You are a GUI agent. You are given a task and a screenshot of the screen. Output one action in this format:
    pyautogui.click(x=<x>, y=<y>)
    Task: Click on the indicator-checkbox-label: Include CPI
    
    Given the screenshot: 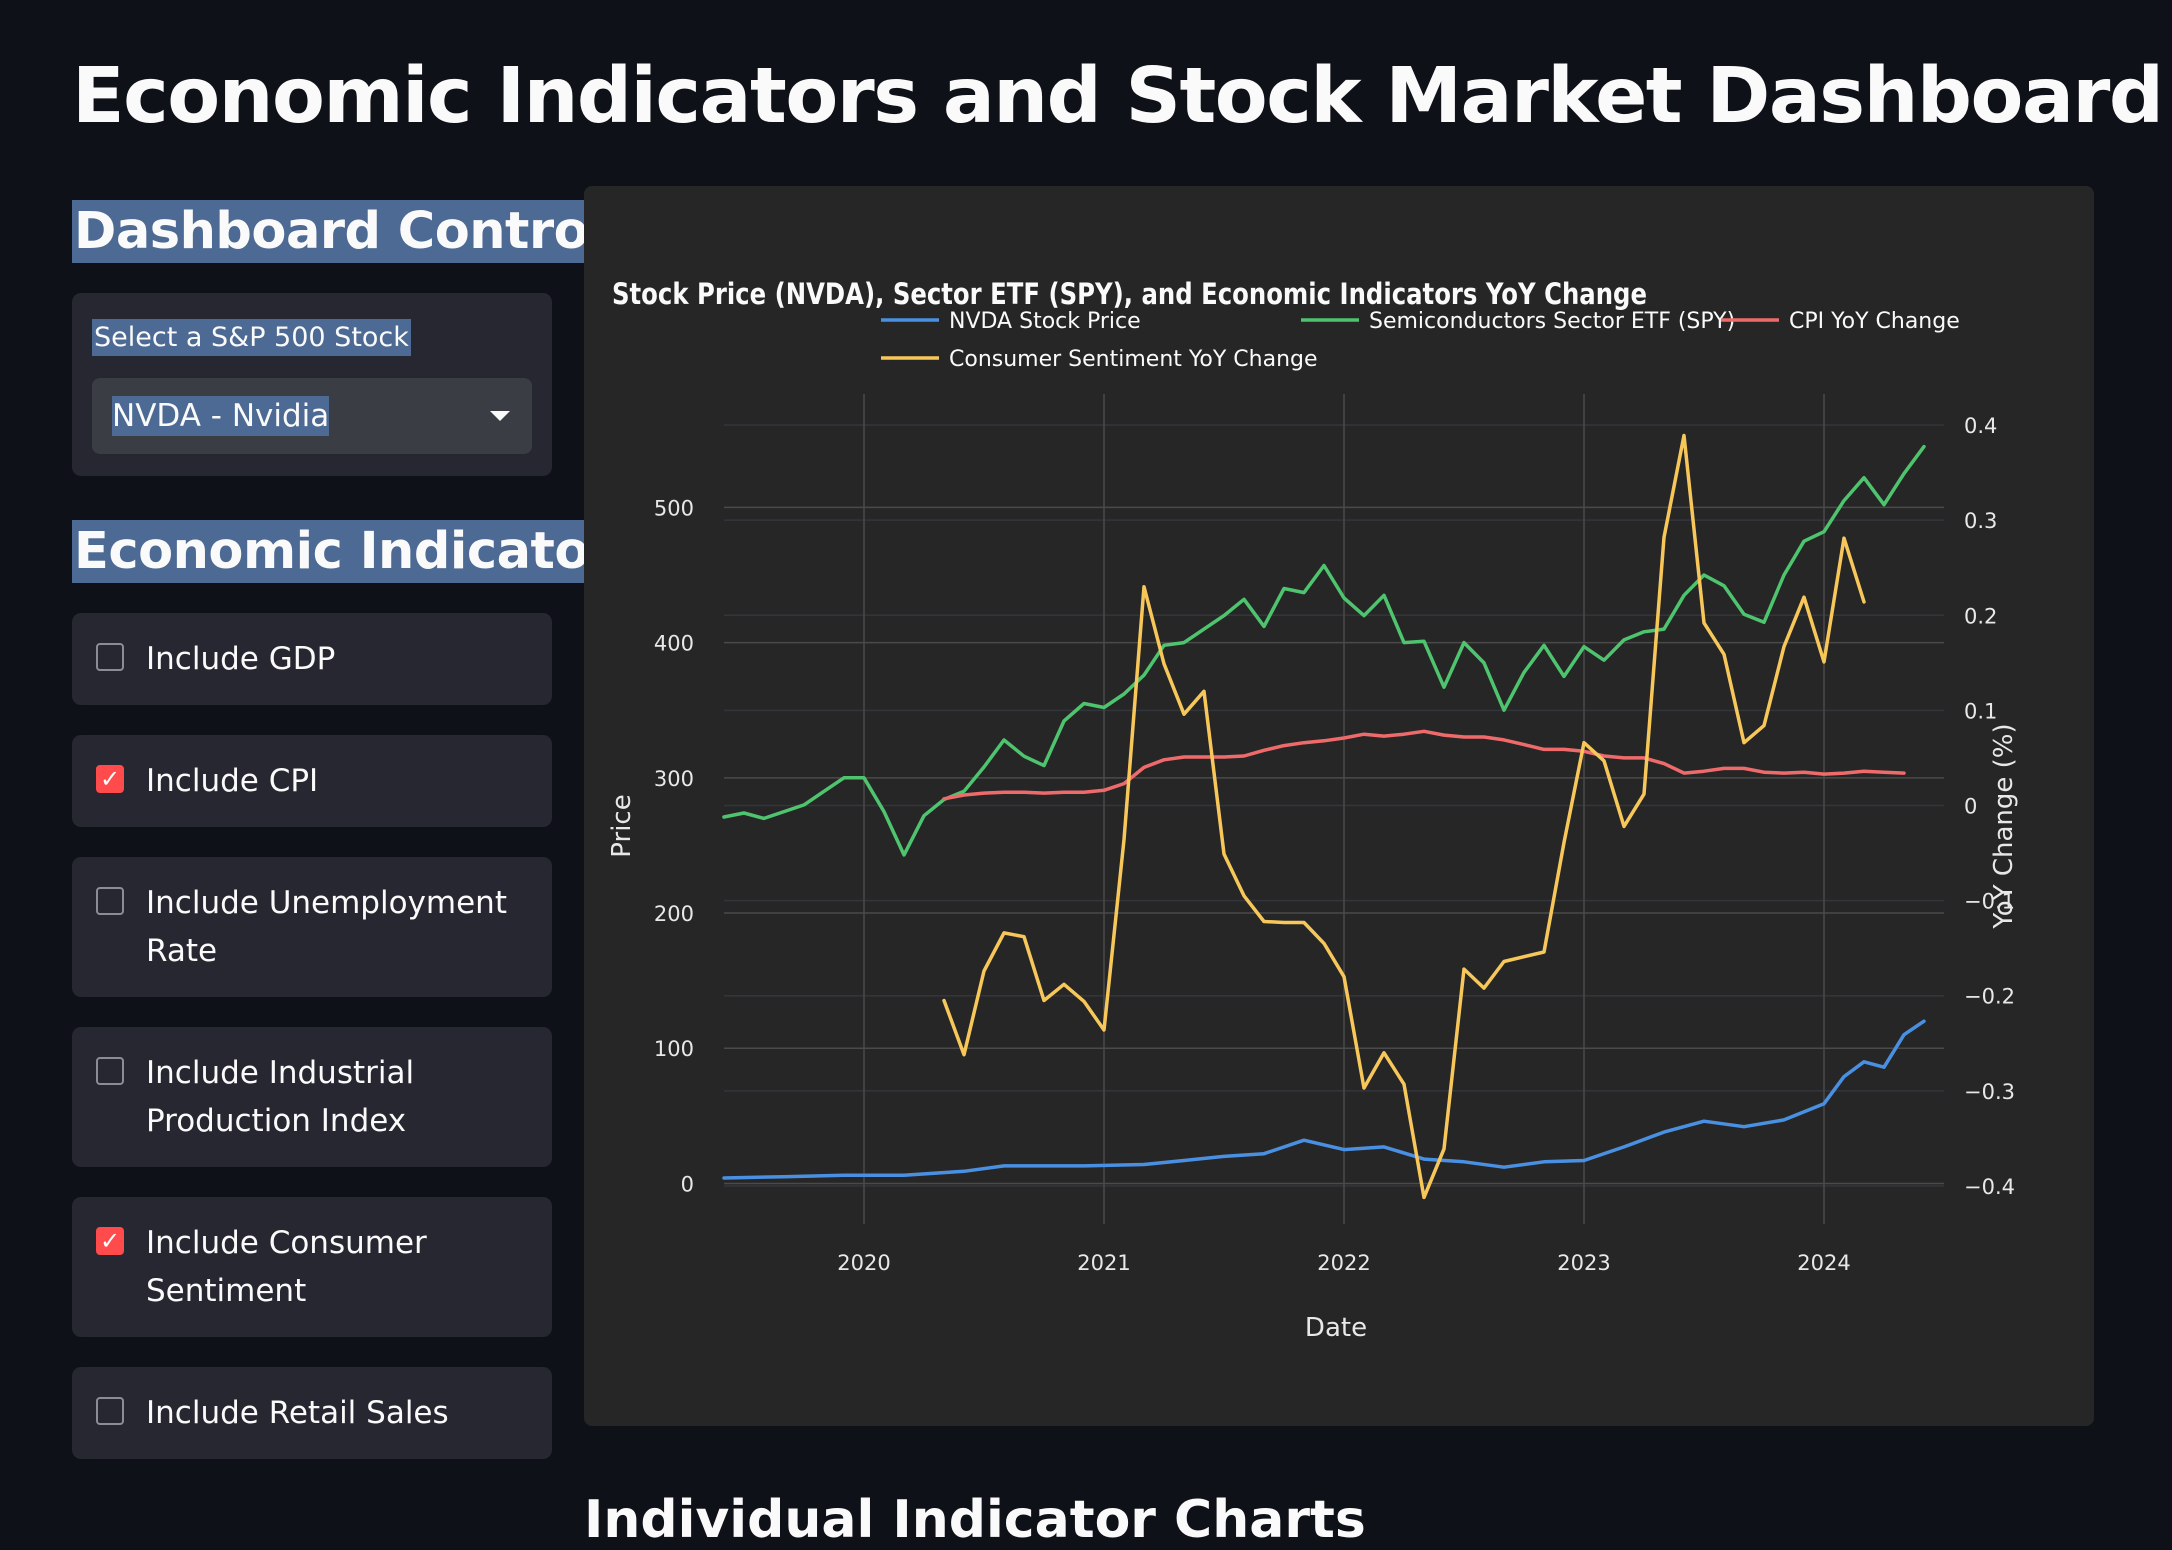 What is the action you would take?
    pyautogui.click(x=232, y=781)
    